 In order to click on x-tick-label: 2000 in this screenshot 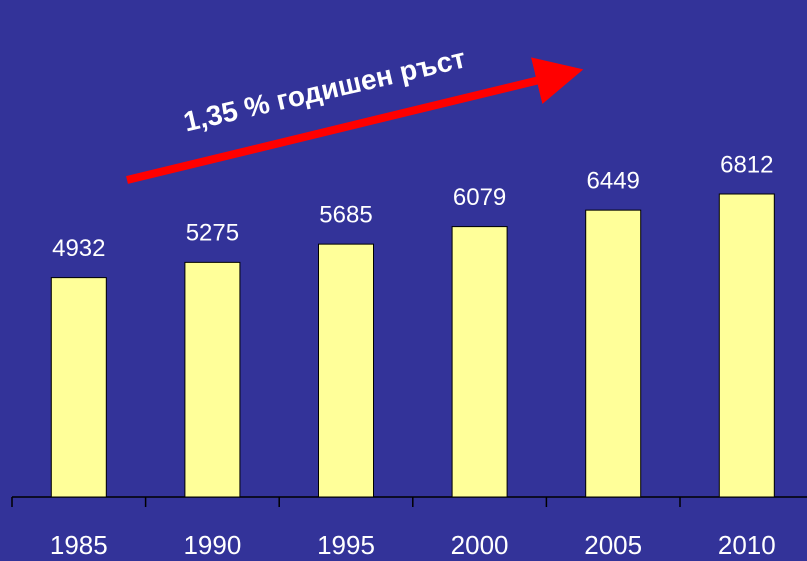, I will do `click(480, 545)`.